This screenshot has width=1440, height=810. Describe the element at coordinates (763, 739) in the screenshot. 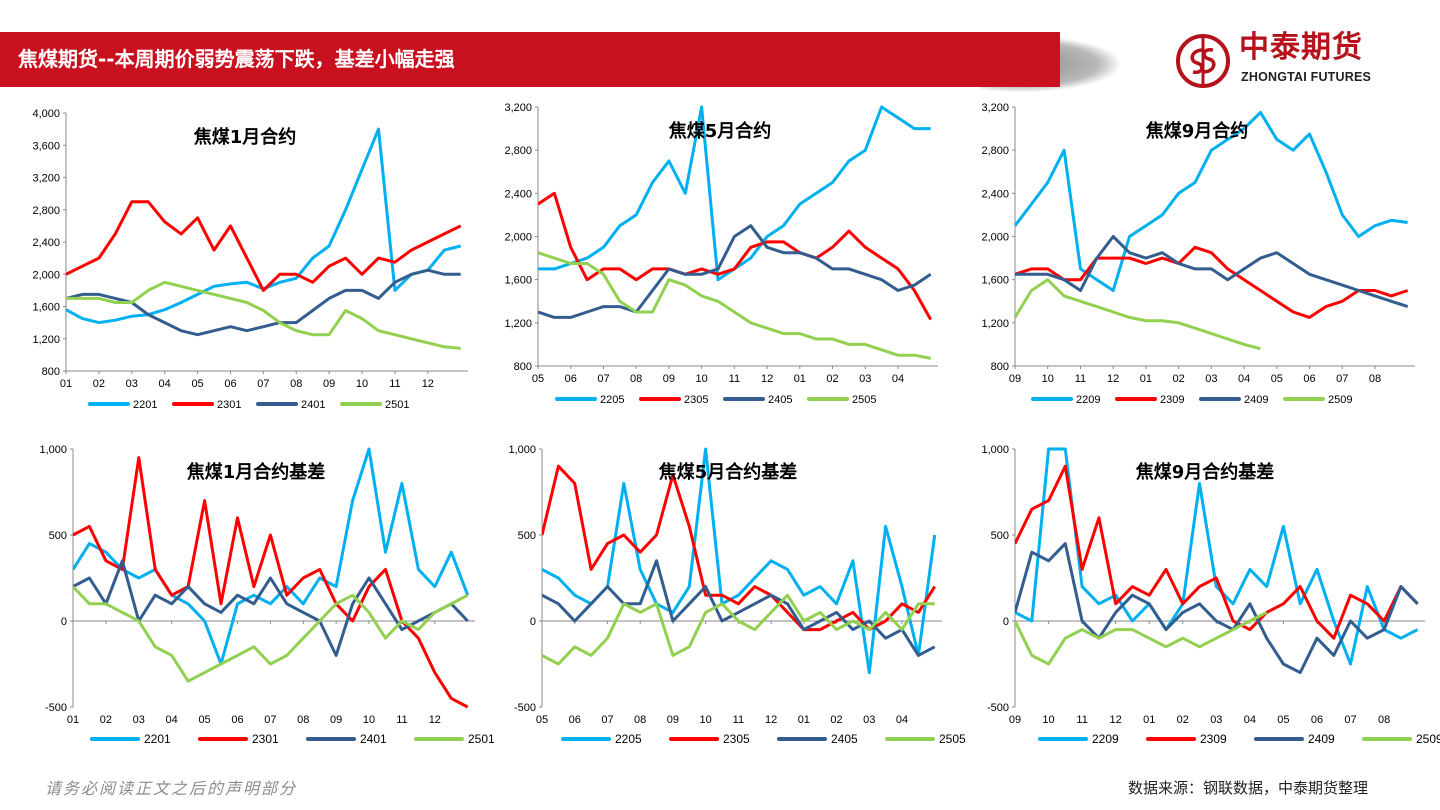

I see `legend: 2205 2305 2405 2505` at that location.